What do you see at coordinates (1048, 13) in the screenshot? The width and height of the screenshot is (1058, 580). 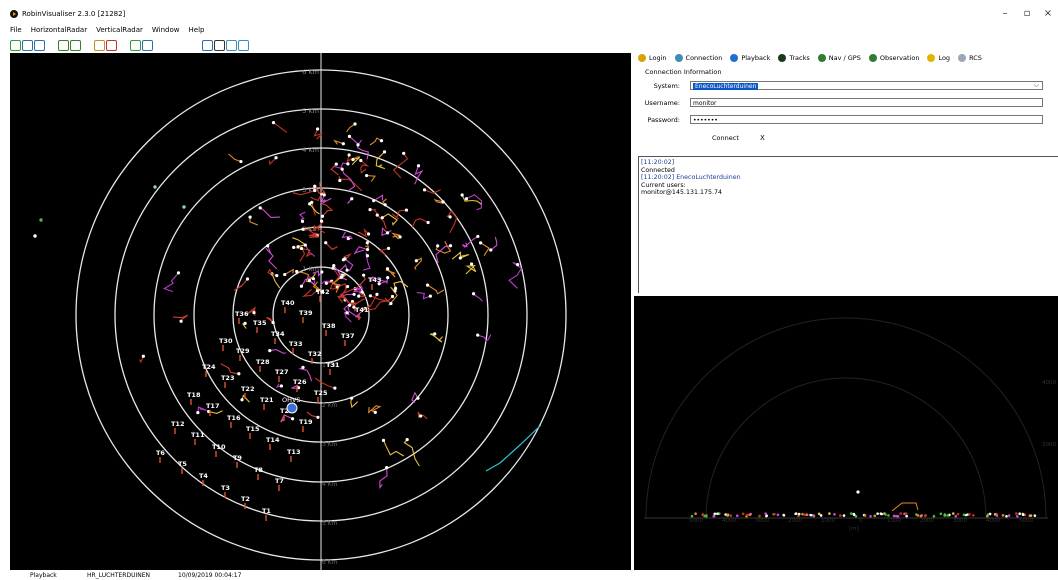 I see `close-button: ×` at bounding box center [1048, 13].